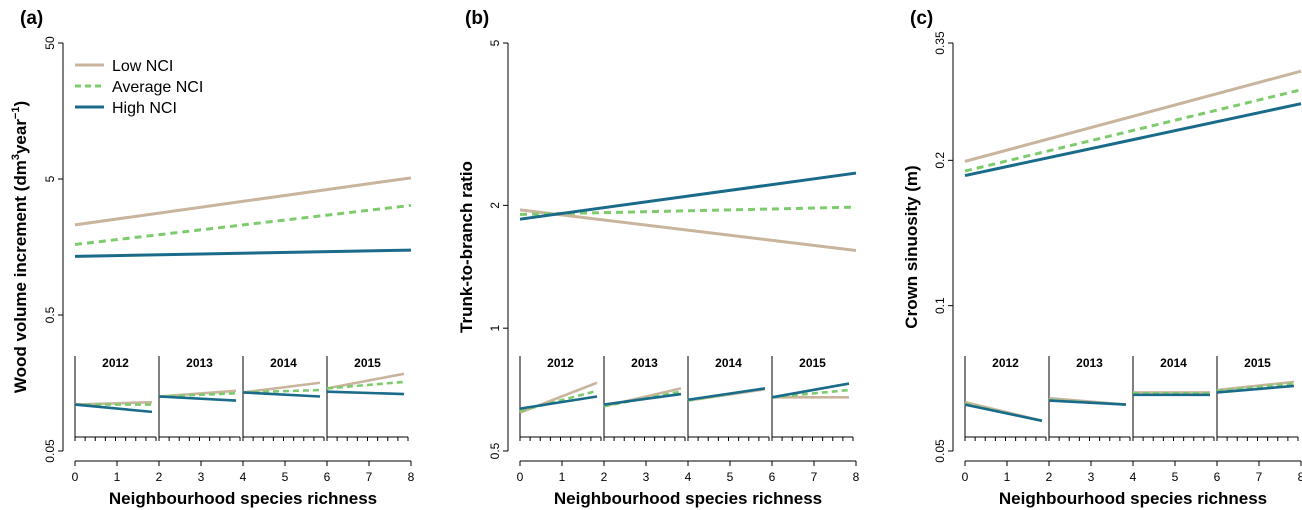 The image size is (1302, 510). What do you see at coordinates (20, 104) in the screenshot?
I see `y-axis-title-part: )` at bounding box center [20, 104].